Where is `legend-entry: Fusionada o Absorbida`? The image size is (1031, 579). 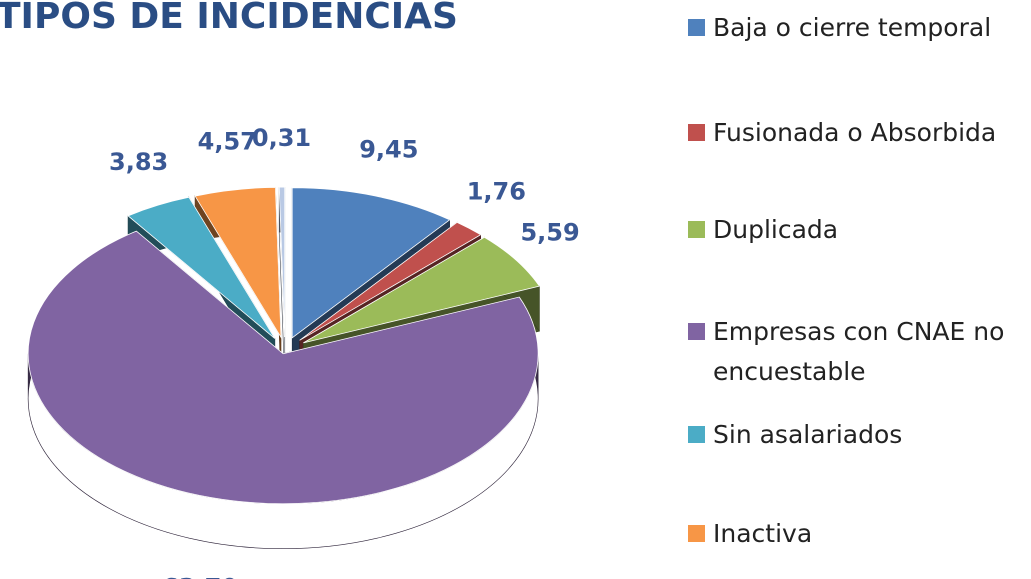 legend-entry: Fusionada o Absorbida is located at coordinates (858, 133).